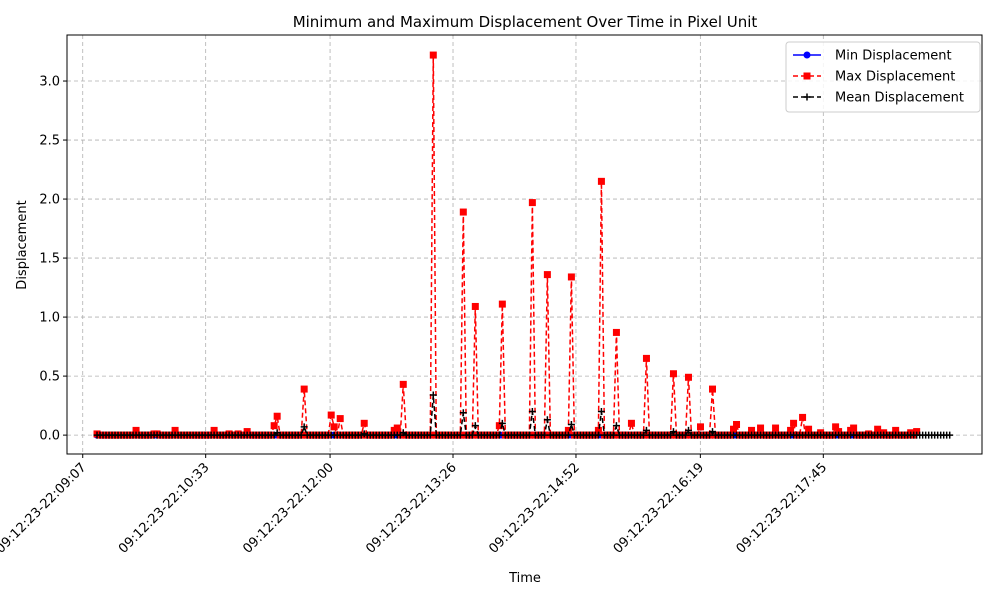 This screenshot has height=600, width=1000. Describe the element at coordinates (782, 508) in the screenshot. I see `x-tick-label: 09:12:23-22:17:45` at that location.